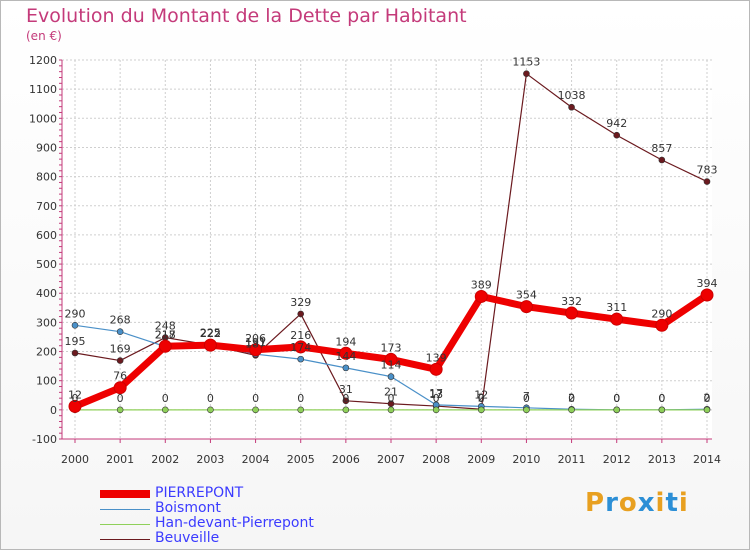 This screenshot has height=550, width=750. I want to click on data-label: 12, so click(481, 394).